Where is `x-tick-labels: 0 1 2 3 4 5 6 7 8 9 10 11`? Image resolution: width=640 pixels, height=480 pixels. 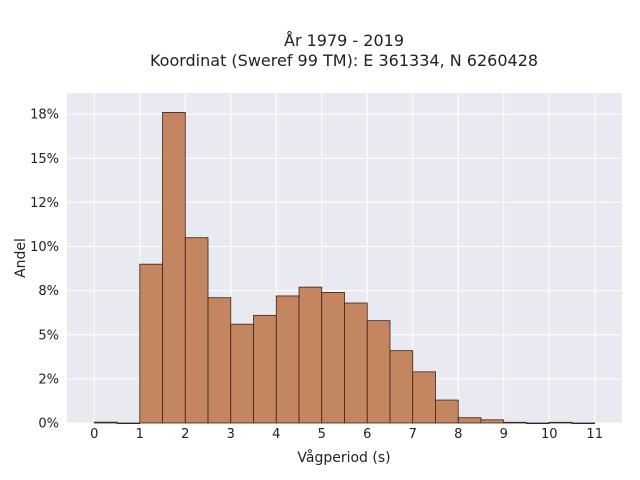
x-tick-labels: 0 1 2 3 4 5 6 7 8 9 10 11 is located at coordinates (346, 434).